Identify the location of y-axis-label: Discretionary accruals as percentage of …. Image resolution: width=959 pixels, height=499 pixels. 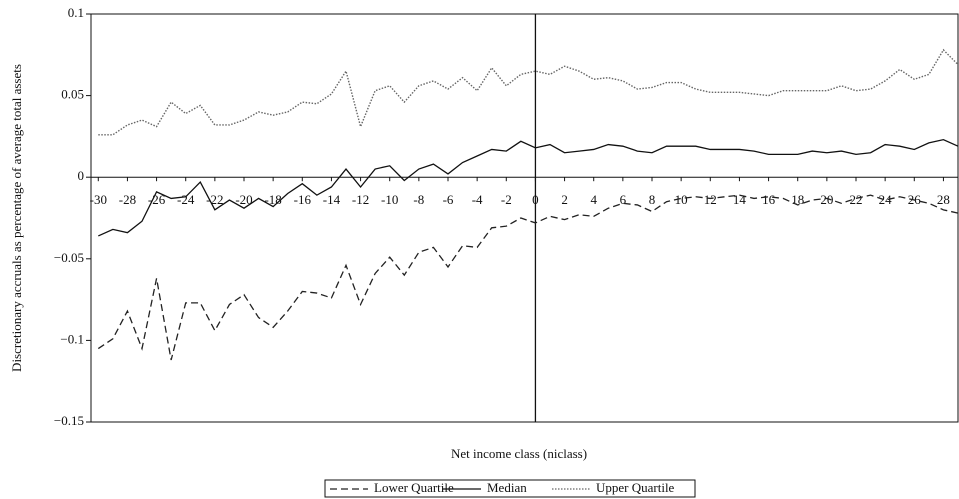
(16, 218).